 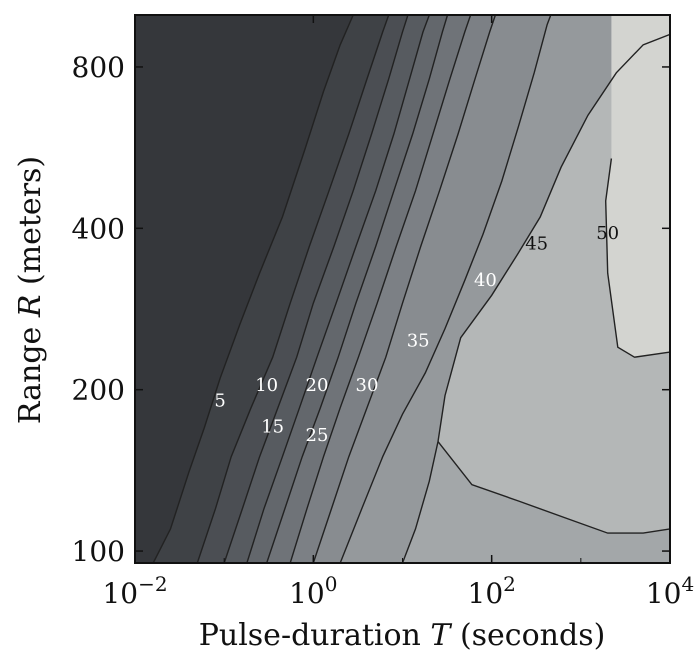 What do you see at coordinates (134, 591) in the screenshot?
I see `x-tick-label: 10⁻²` at bounding box center [134, 591].